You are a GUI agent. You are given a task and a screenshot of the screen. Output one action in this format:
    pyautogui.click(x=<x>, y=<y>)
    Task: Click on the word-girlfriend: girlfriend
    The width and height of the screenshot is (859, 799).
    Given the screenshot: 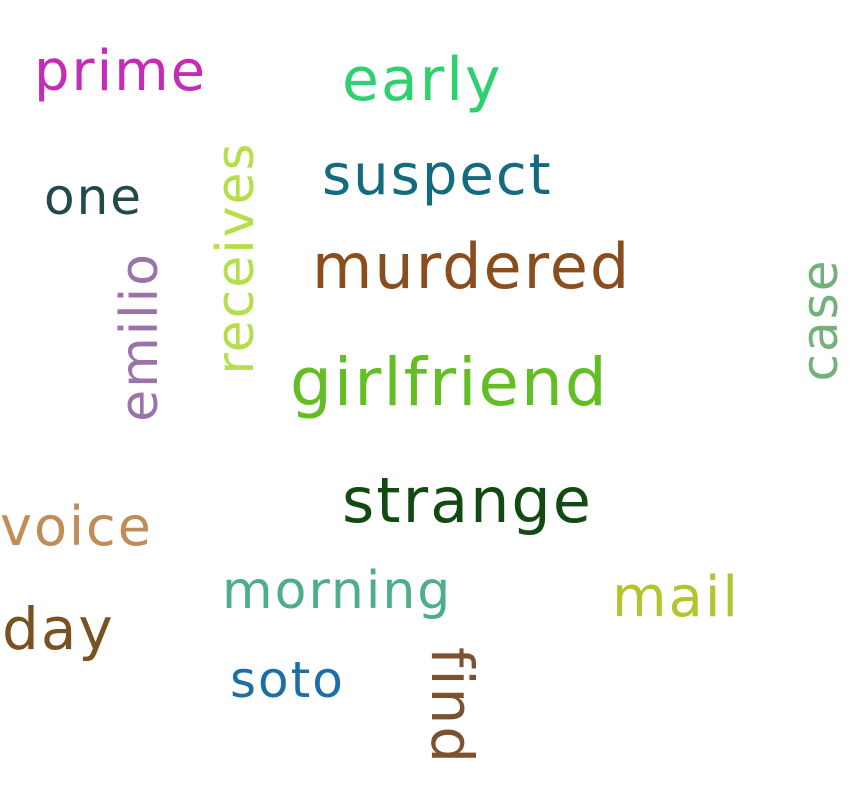 What is the action you would take?
    pyautogui.click(x=449, y=382)
    